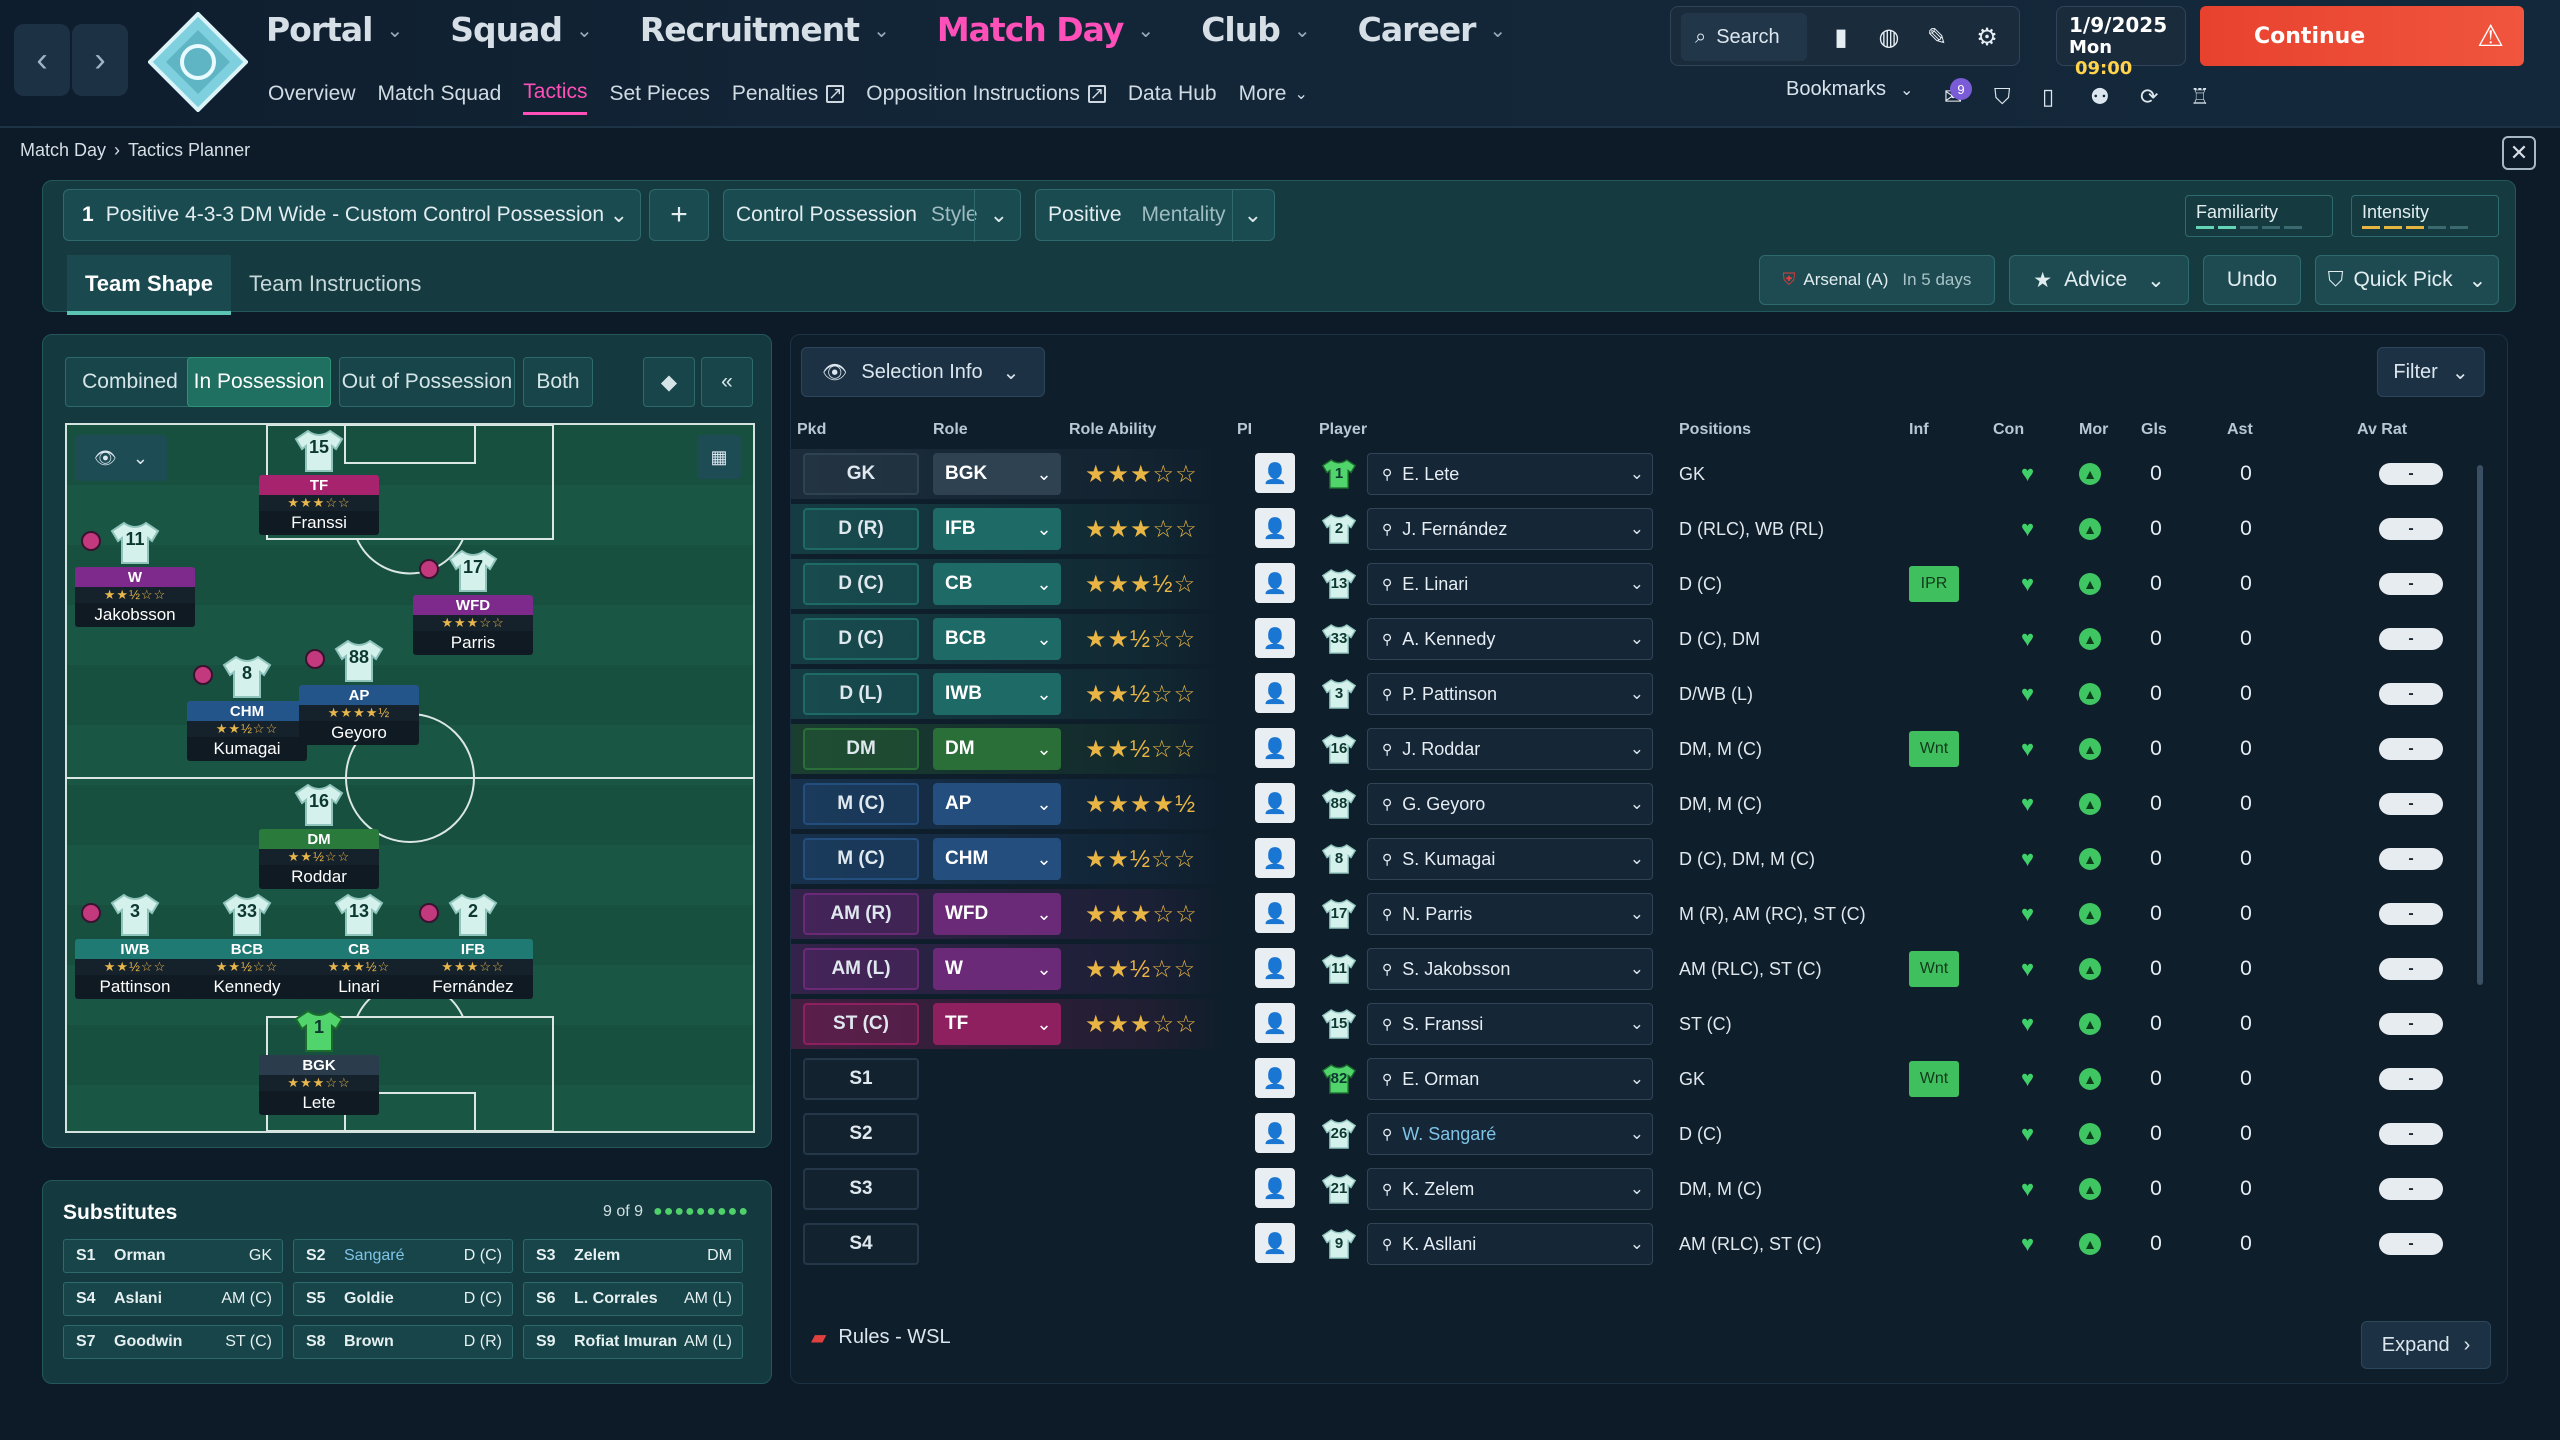  Describe the element at coordinates (1510, 914) in the screenshot. I see `player-selector: ⚲ N. Parris ⌄` at that location.